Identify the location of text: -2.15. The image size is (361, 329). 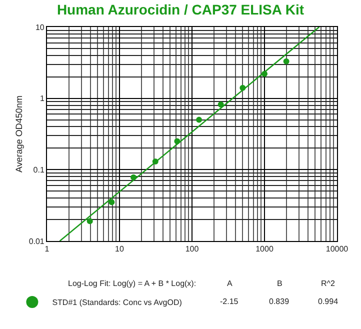
(229, 301).